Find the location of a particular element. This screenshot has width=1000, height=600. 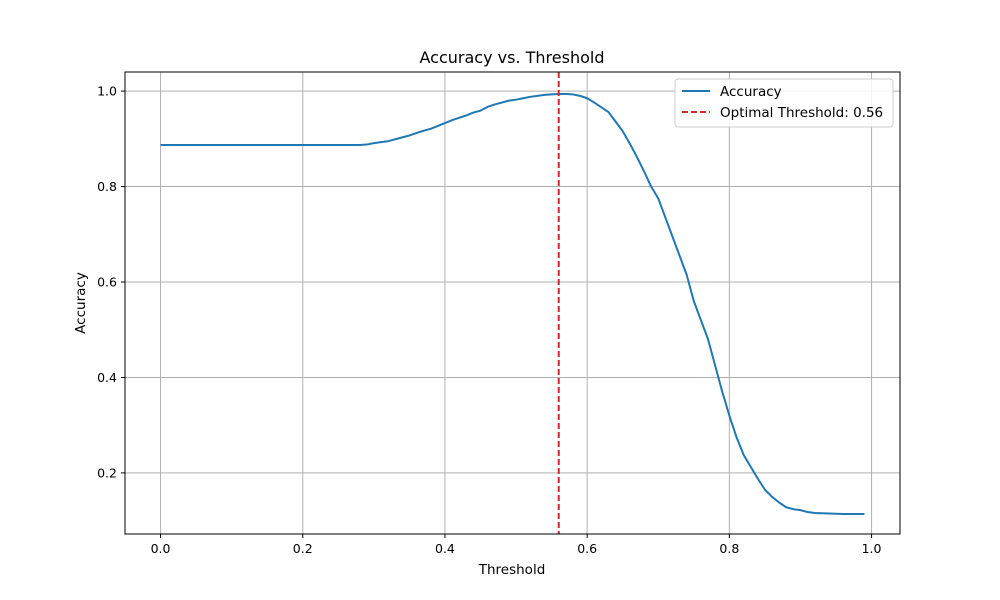

legend: Accuracy Optimal Threshold: 0.56 is located at coordinates (784, 103).